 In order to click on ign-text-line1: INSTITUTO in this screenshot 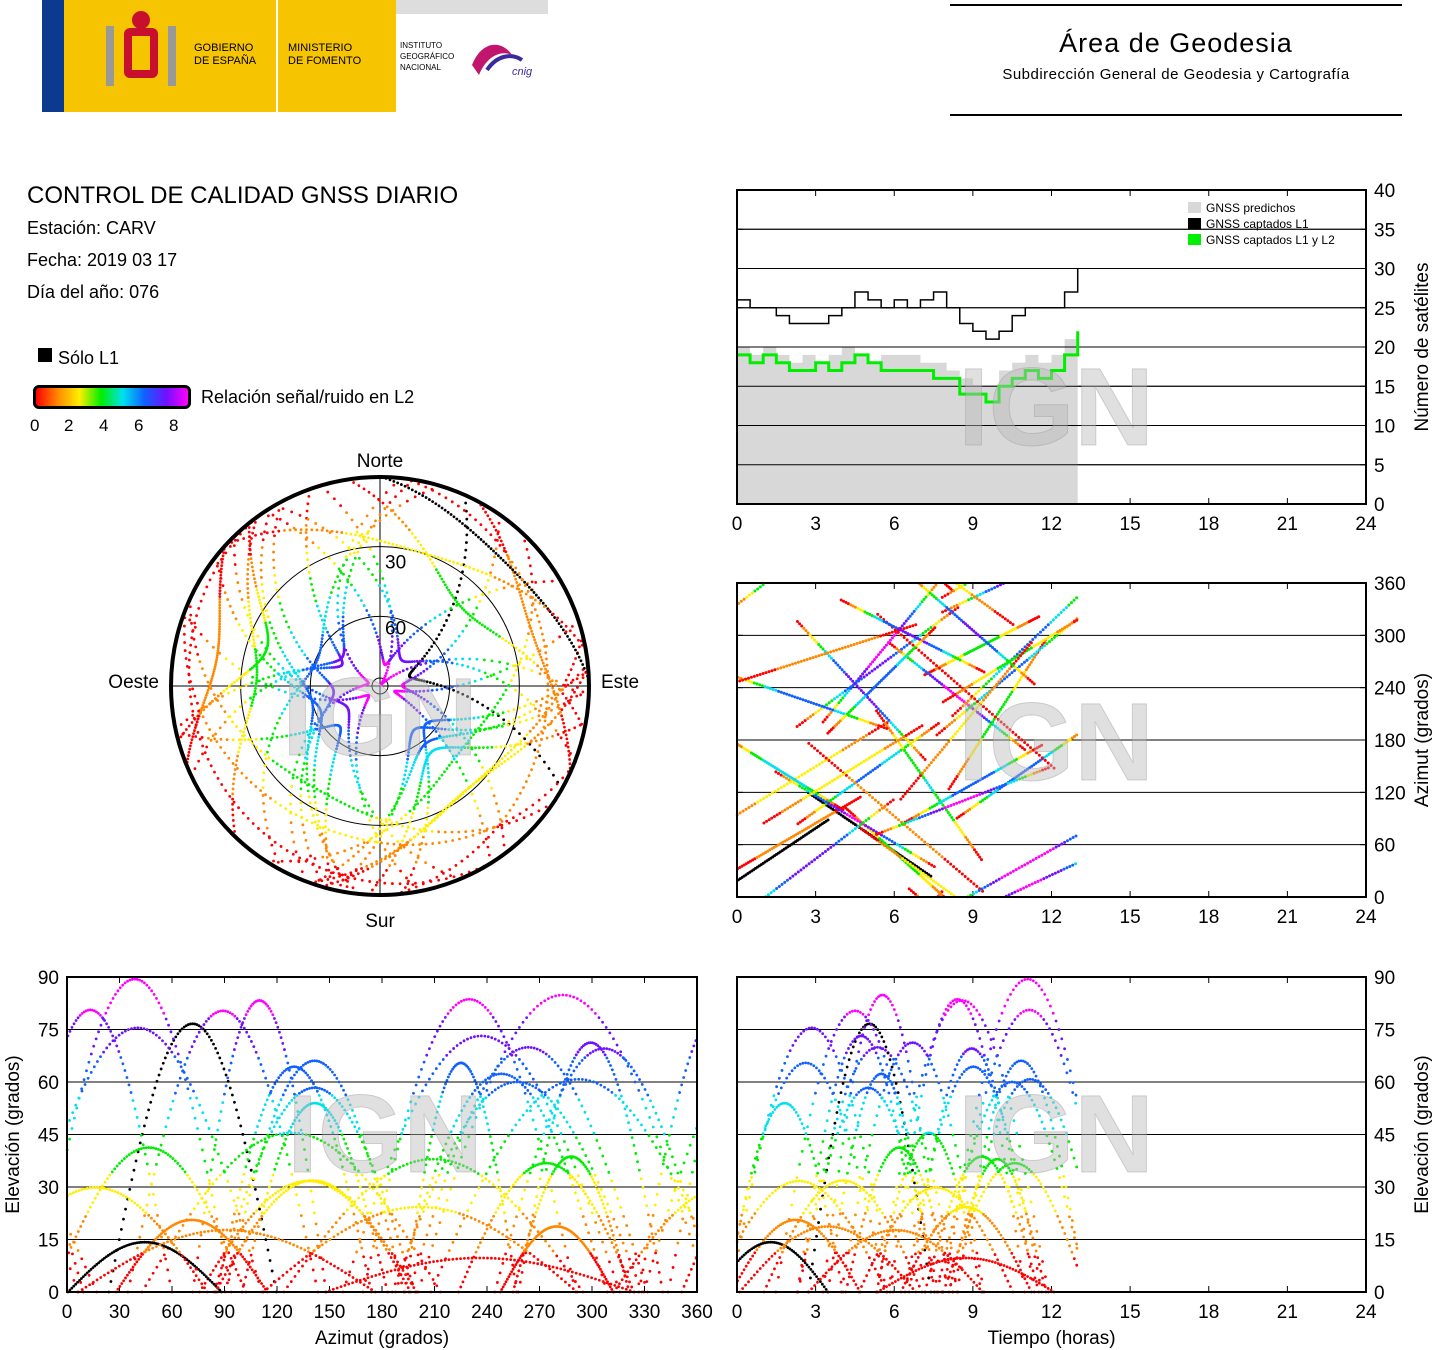, I will do `click(421, 45)`.